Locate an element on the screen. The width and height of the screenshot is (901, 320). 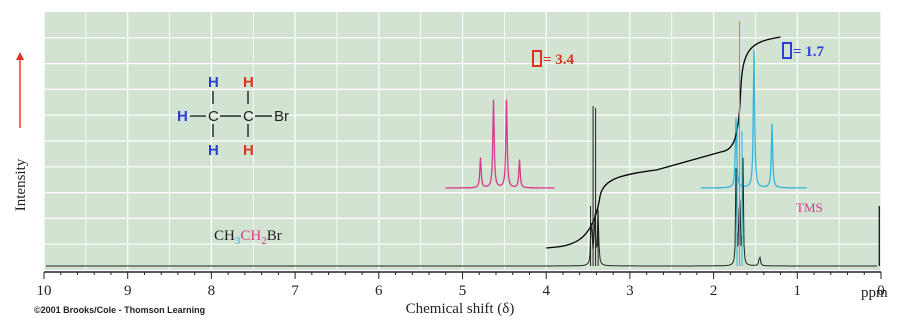
ch2-shift-label-text: = 3.4 is located at coordinates (559, 60).